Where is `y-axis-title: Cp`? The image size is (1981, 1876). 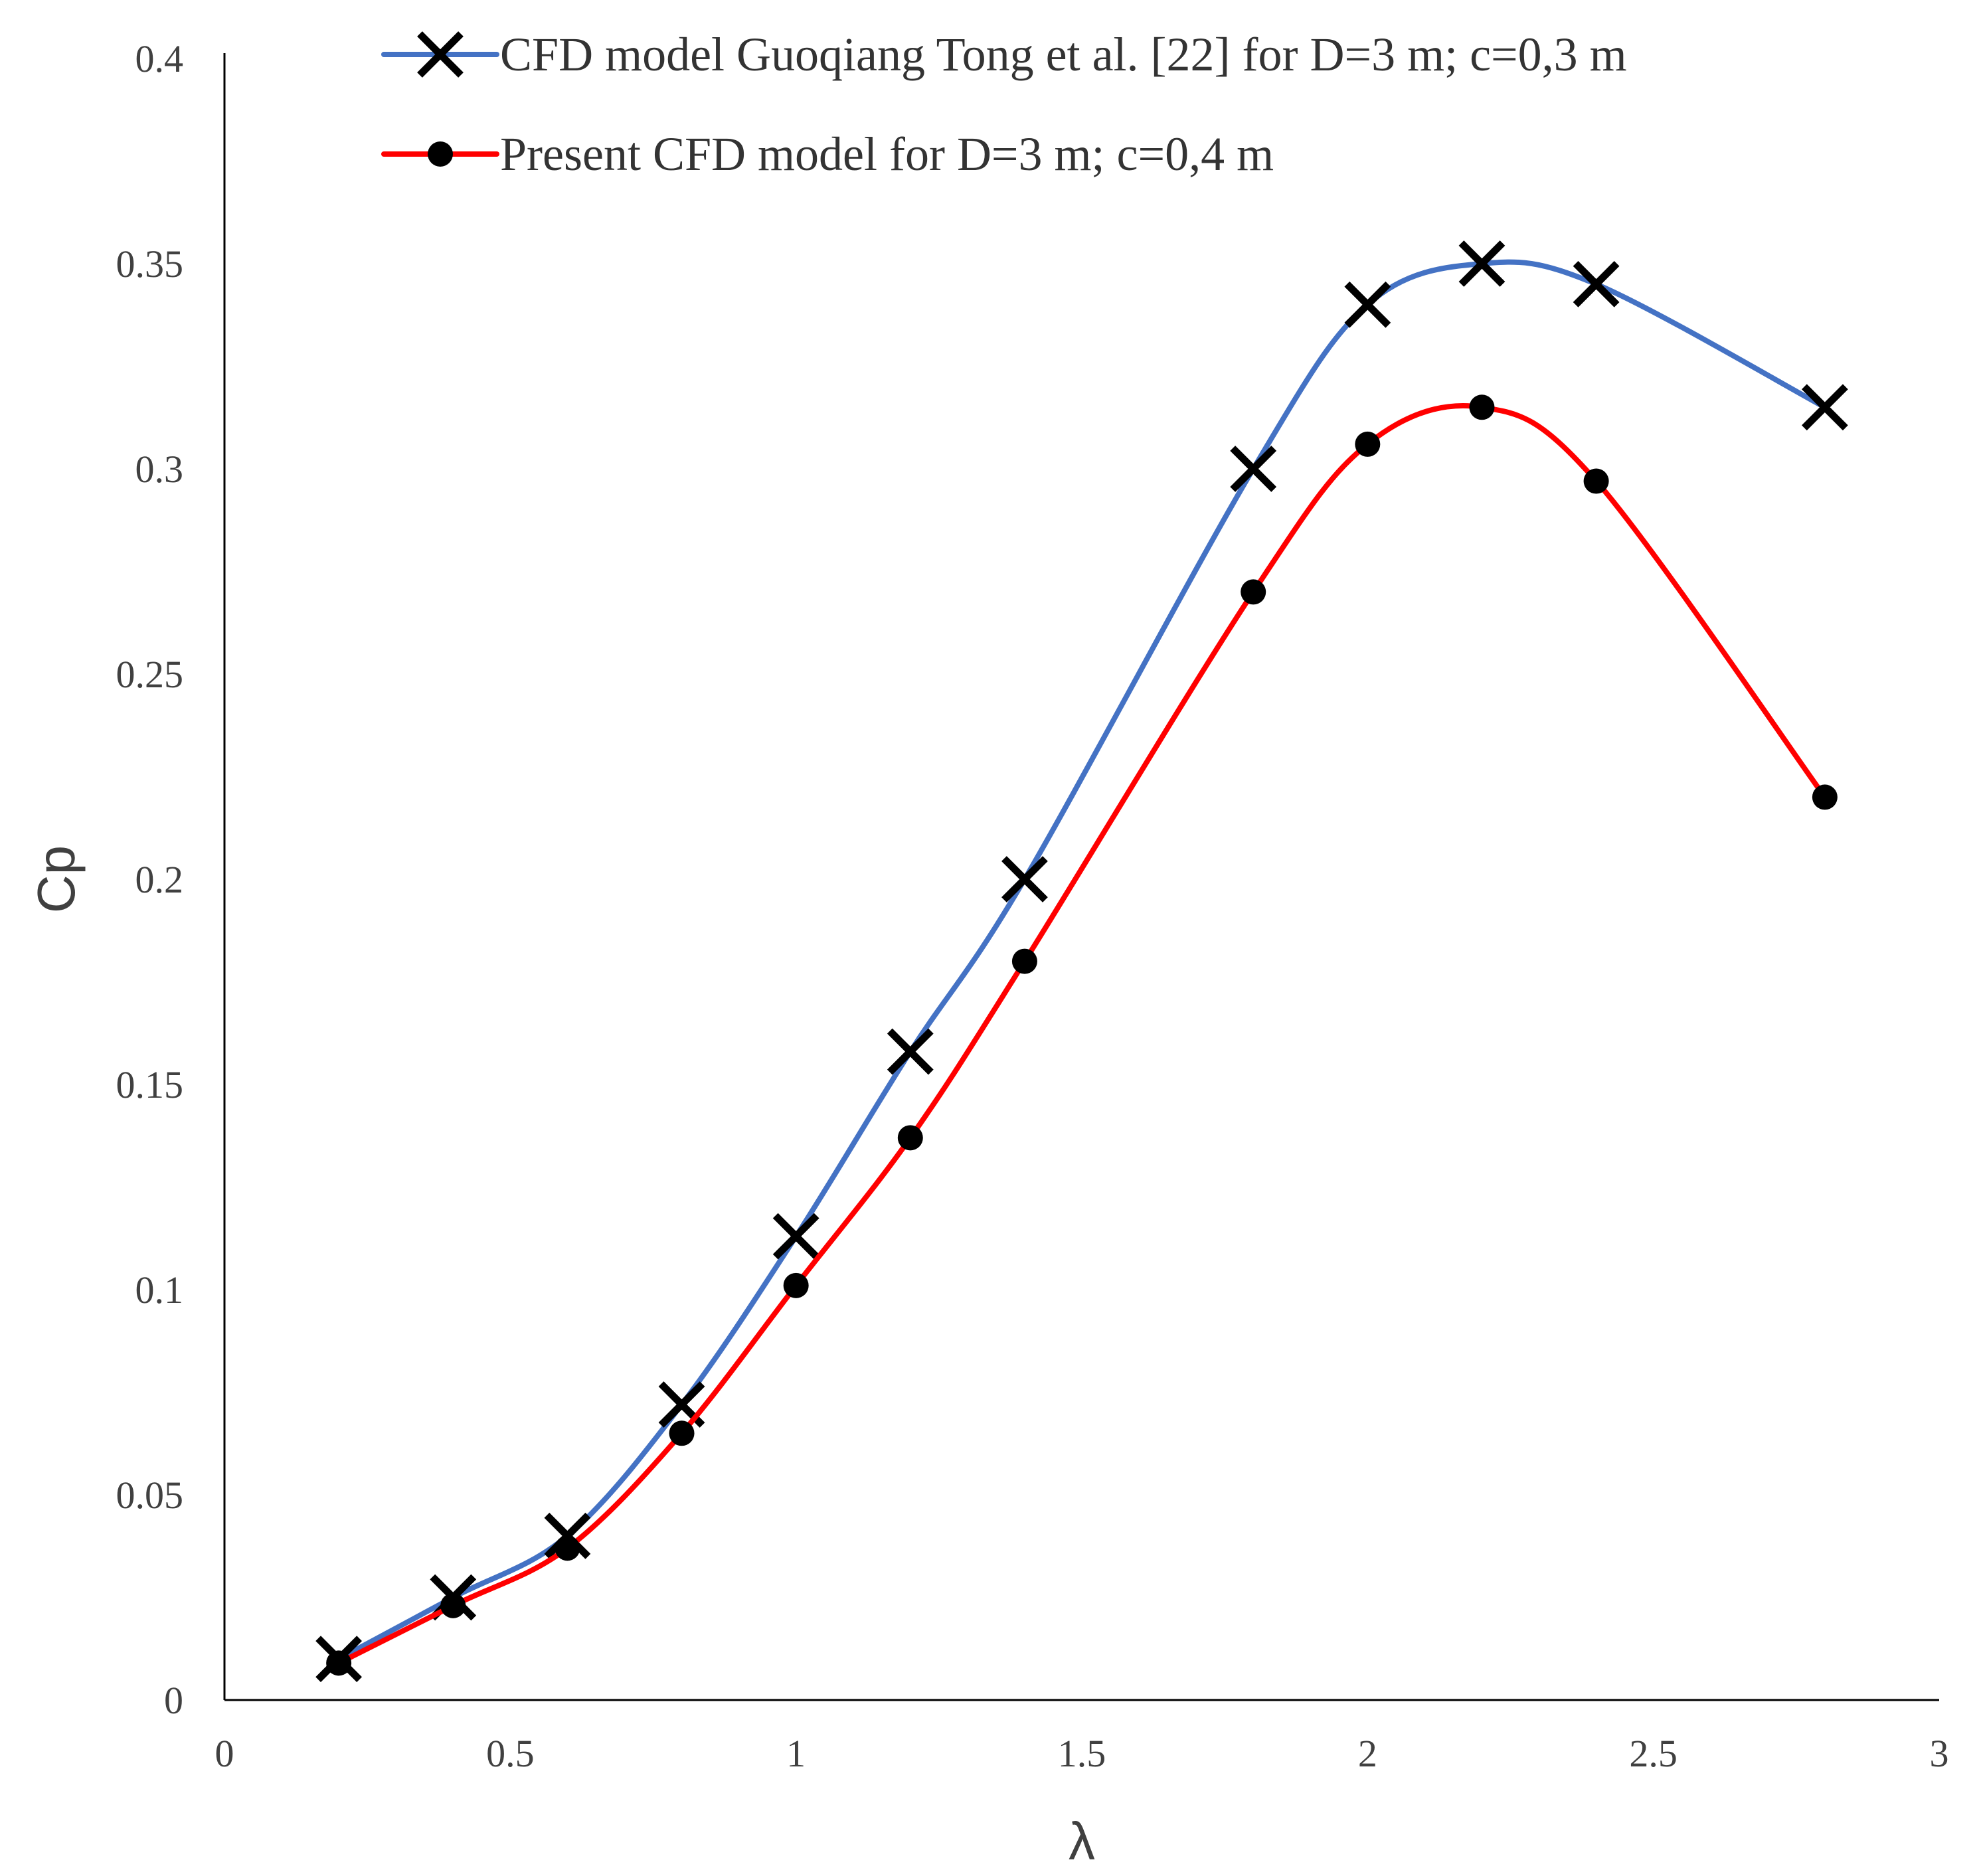
y-axis-title: Cp is located at coordinates (56, 879).